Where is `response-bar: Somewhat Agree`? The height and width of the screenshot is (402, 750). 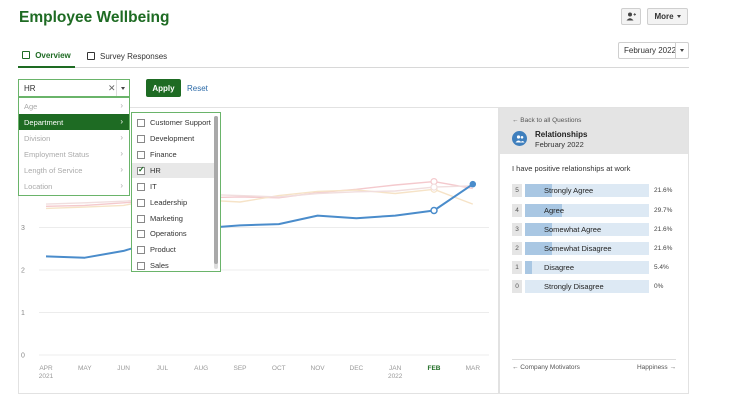
response-bar: Somewhat Agree is located at coordinates (587, 229).